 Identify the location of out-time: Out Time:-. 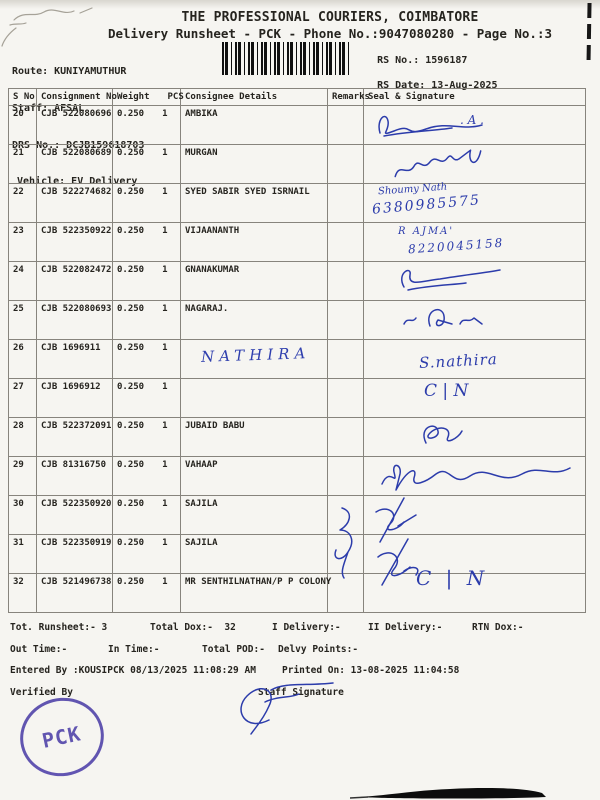
(39, 649).